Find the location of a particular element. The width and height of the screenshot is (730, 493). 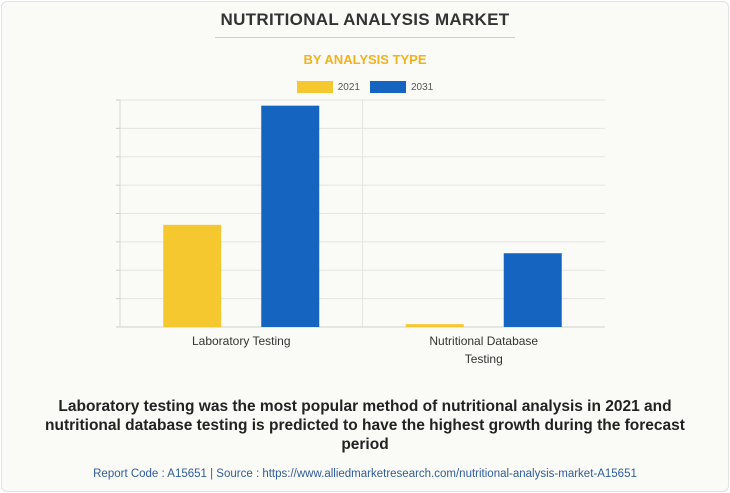

legend-item-2021: 2021 is located at coordinates (328, 87).